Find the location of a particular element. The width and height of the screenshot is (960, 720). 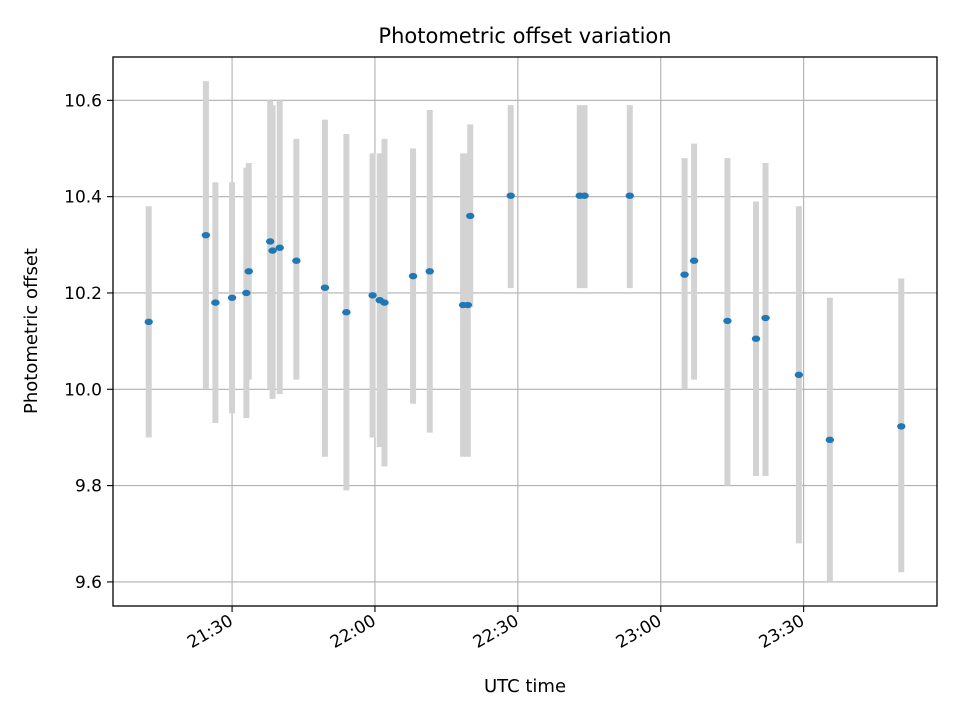

y-axis-ticks: 9.6 9.8 10.0 10.2 10.4 10.6 is located at coordinates (88, 342).